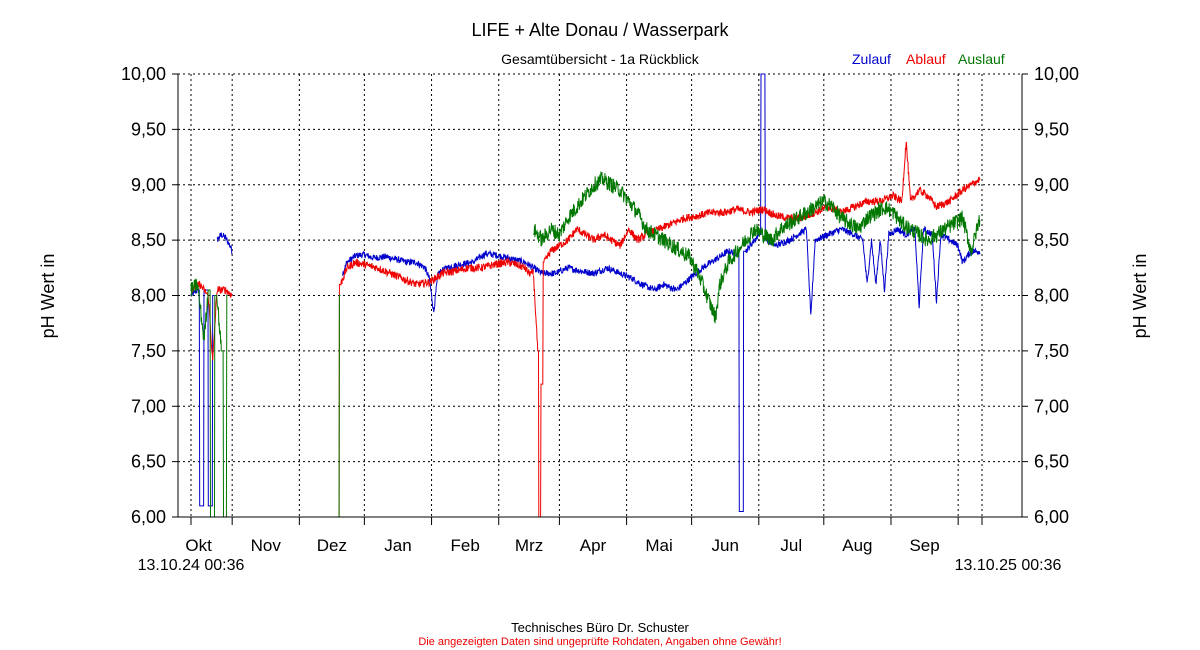  I want to click on x-tick-label: Feb, so click(464, 545).